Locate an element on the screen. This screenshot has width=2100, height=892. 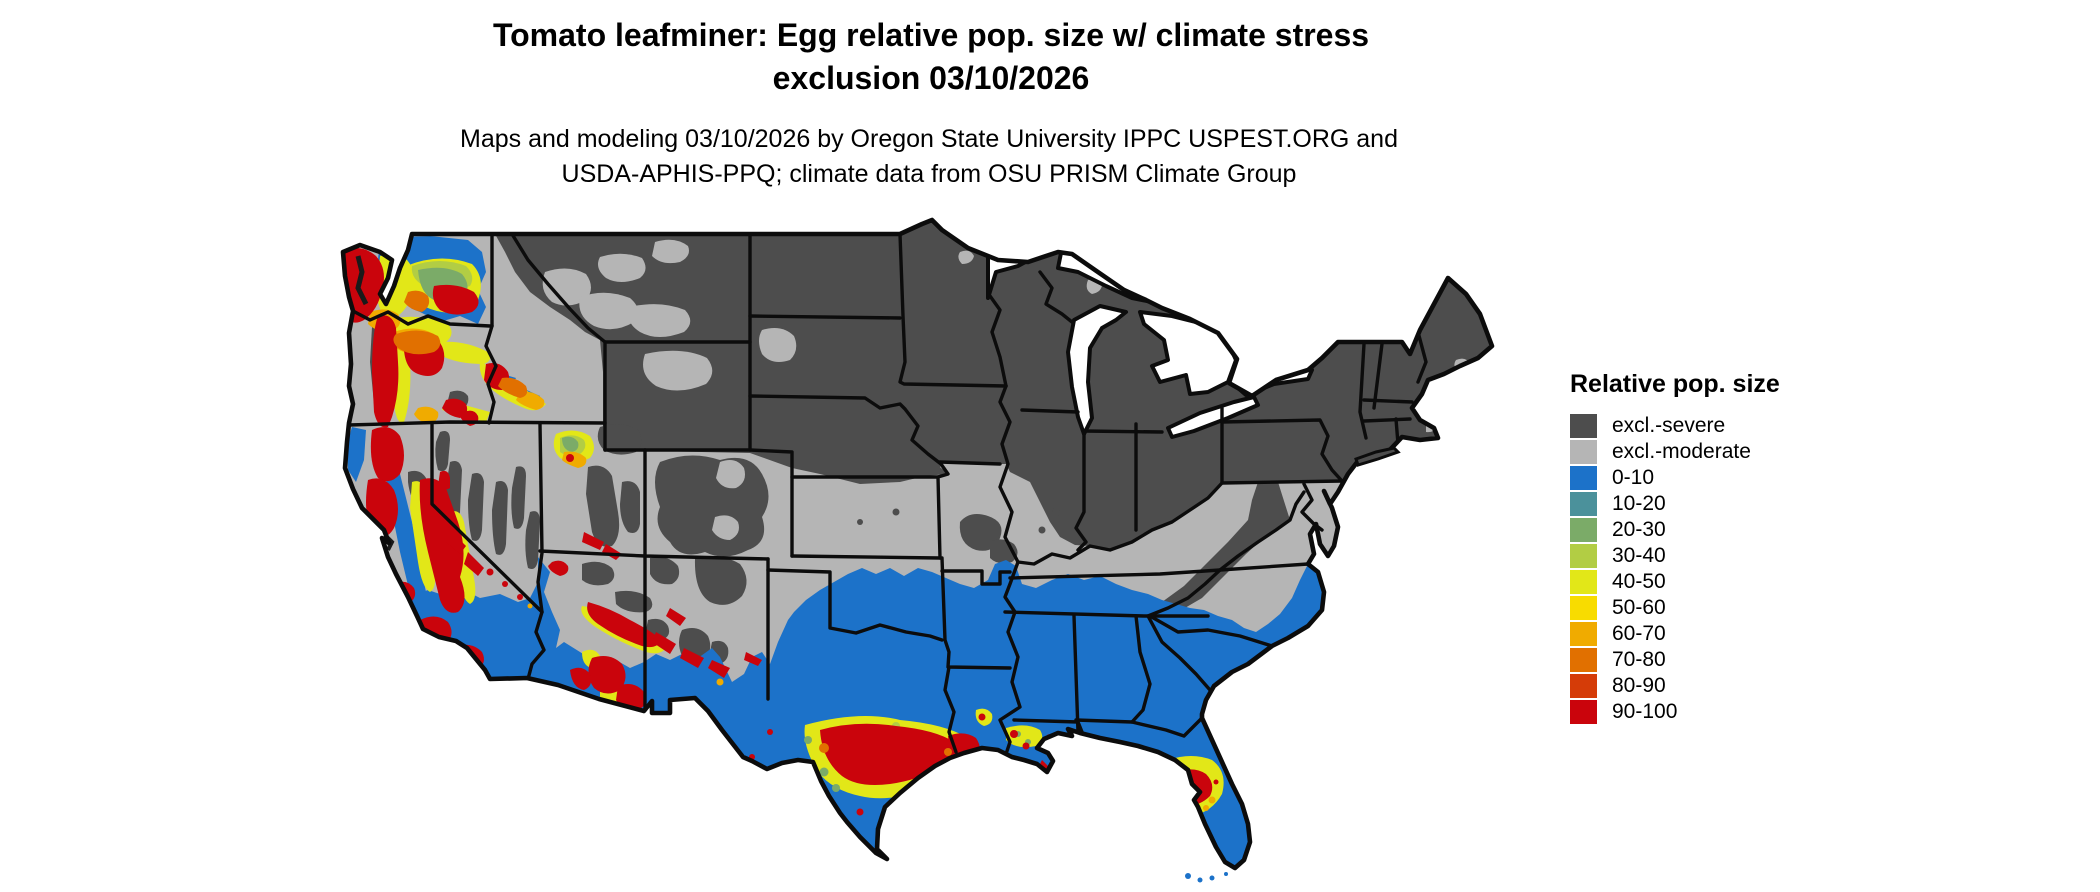
legend-item: 60-70 is located at coordinates (1675, 634).